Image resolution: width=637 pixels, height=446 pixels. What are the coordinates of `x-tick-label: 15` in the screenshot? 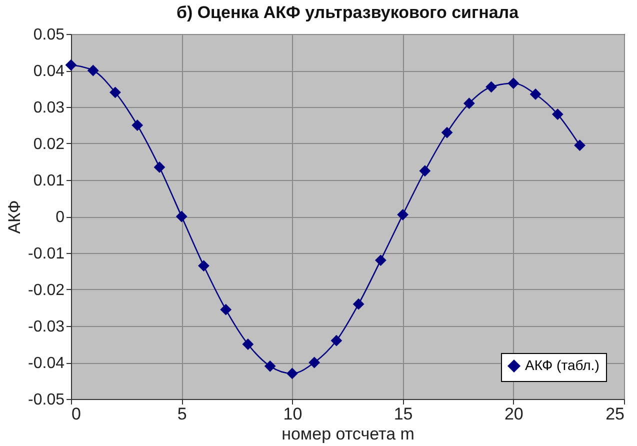 It's located at (403, 414).